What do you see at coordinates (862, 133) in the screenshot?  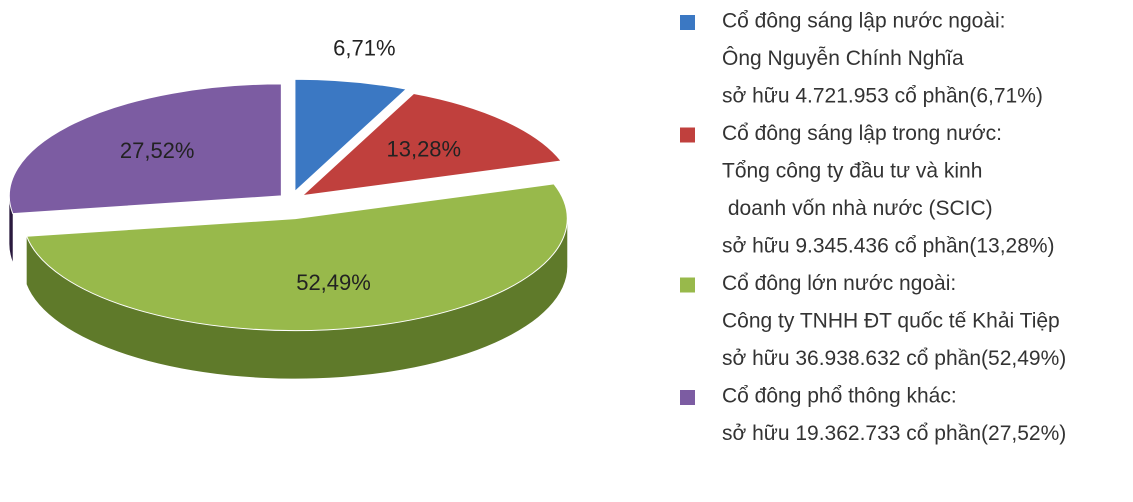 I see `legend-text: Cổ đông sáng lập trong nước:` at bounding box center [862, 133].